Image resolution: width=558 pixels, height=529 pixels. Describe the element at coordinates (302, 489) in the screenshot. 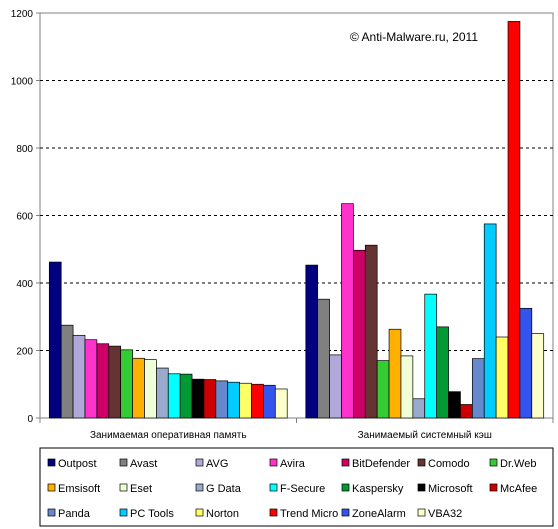

I see `legend-label: F-Secure` at that location.